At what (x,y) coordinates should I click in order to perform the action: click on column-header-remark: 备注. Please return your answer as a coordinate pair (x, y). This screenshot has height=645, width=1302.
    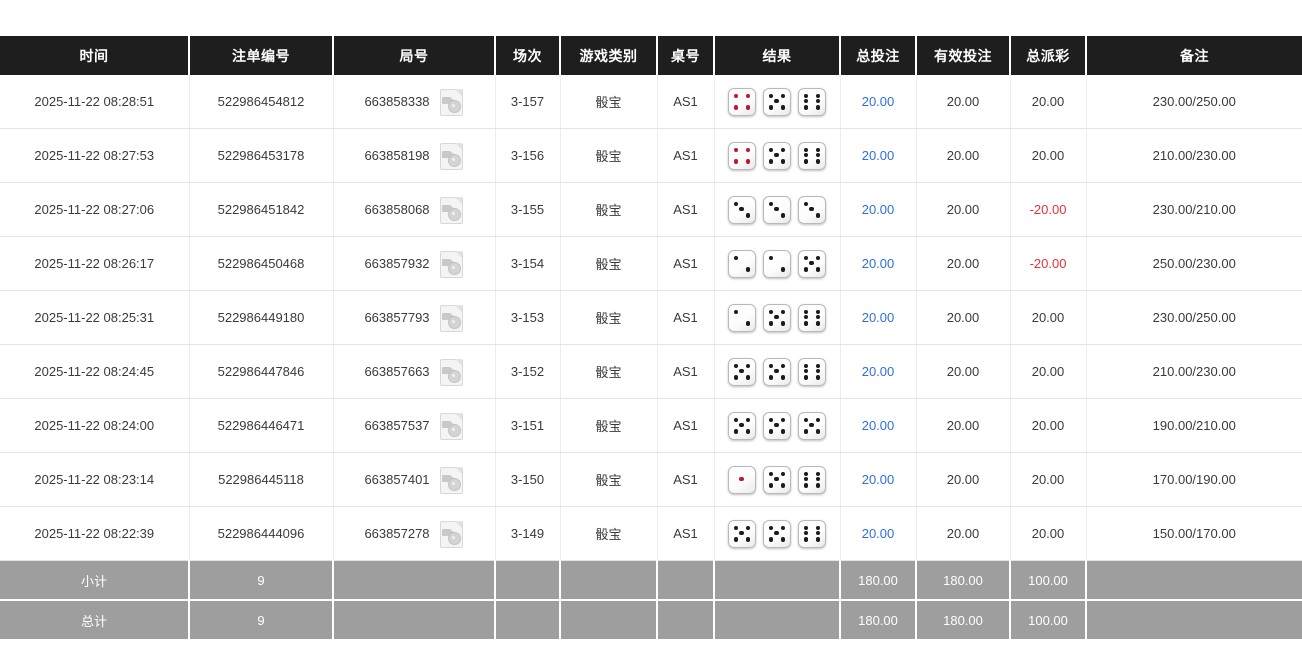
    Looking at the image, I should click on (1194, 55).